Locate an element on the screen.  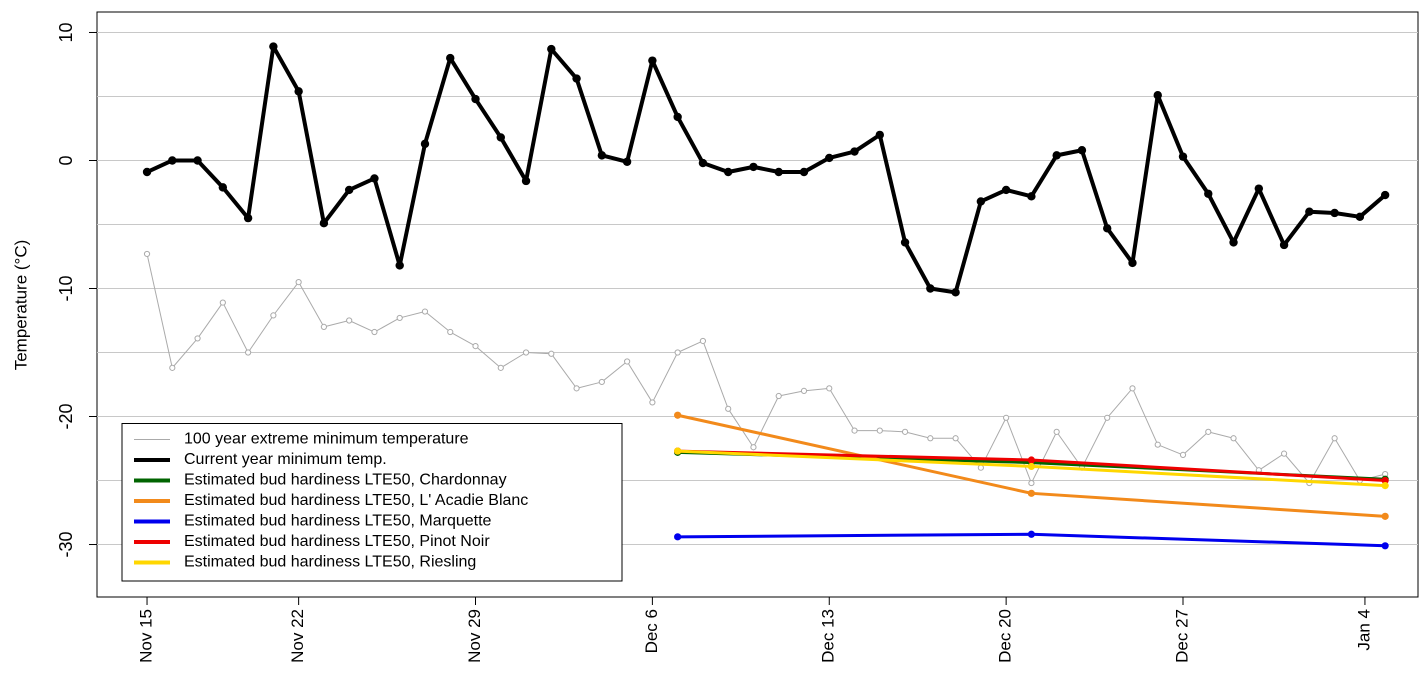
x-tick-label: Dec 20 is located at coordinates (1005, 636).